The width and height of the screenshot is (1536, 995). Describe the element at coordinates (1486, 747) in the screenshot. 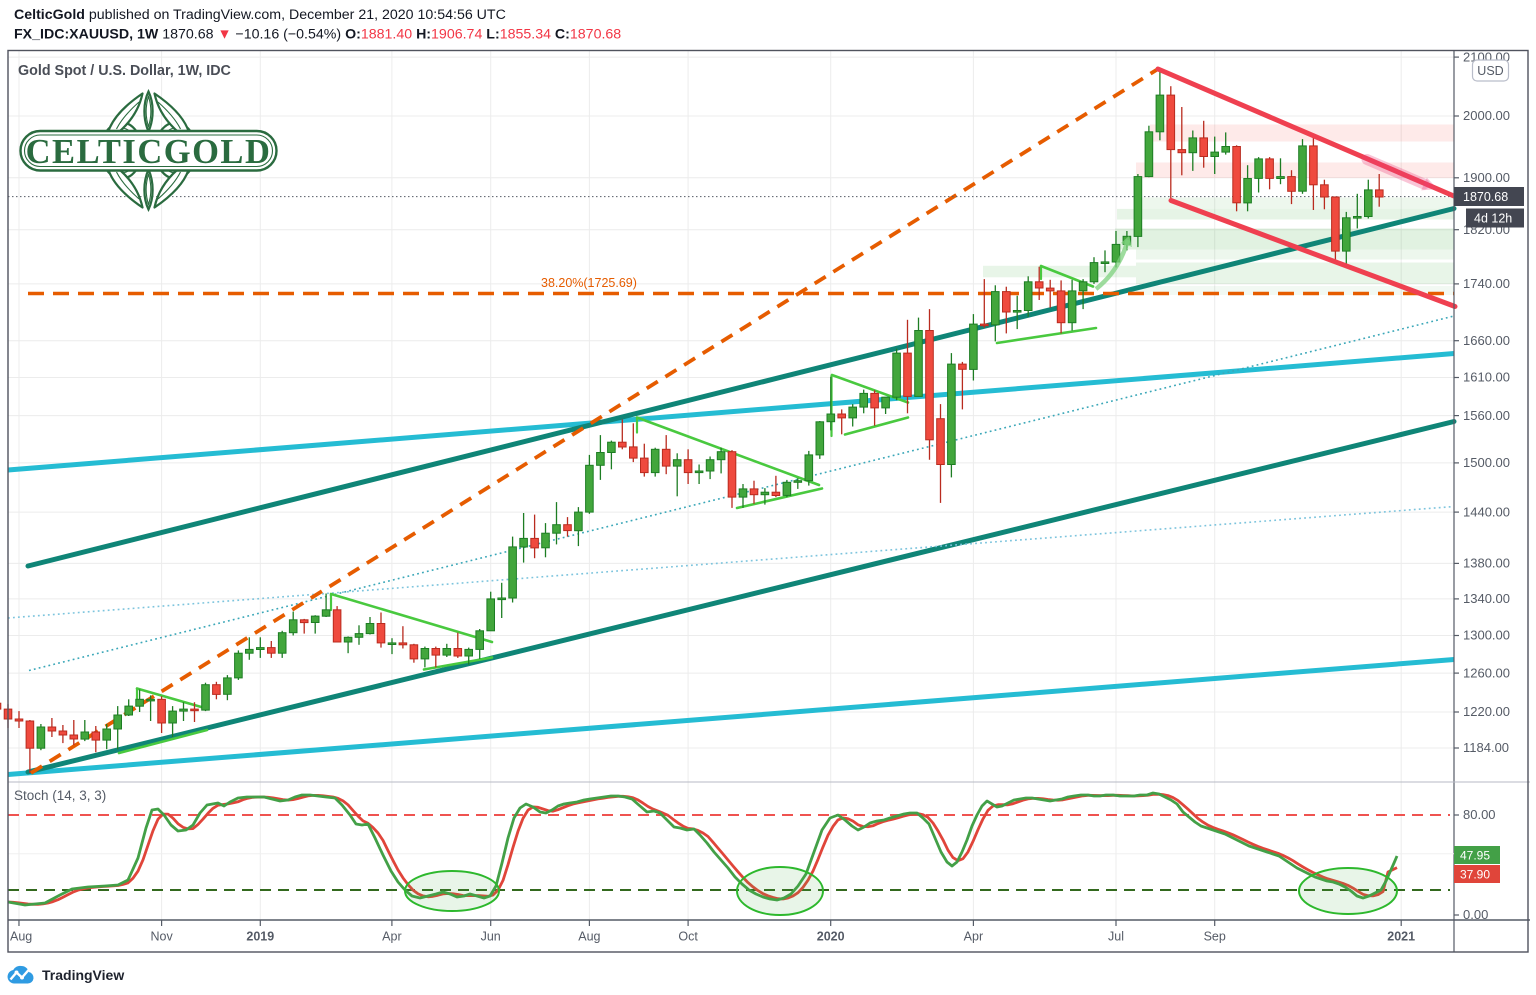

I see `svg-text: 1184.00` at that location.